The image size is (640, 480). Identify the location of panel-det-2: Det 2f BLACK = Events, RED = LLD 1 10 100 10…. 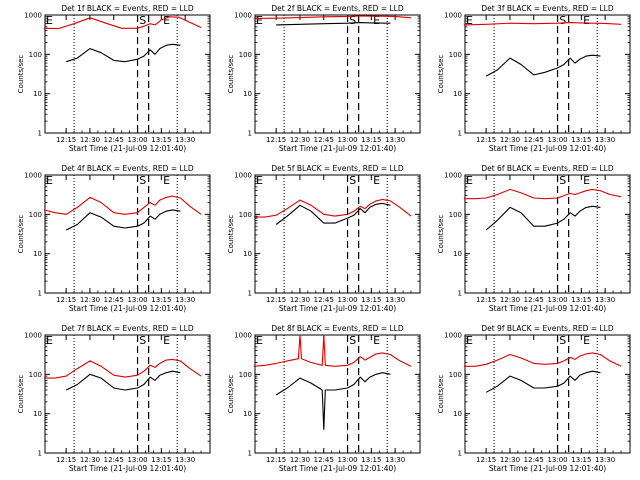
(324, 78).